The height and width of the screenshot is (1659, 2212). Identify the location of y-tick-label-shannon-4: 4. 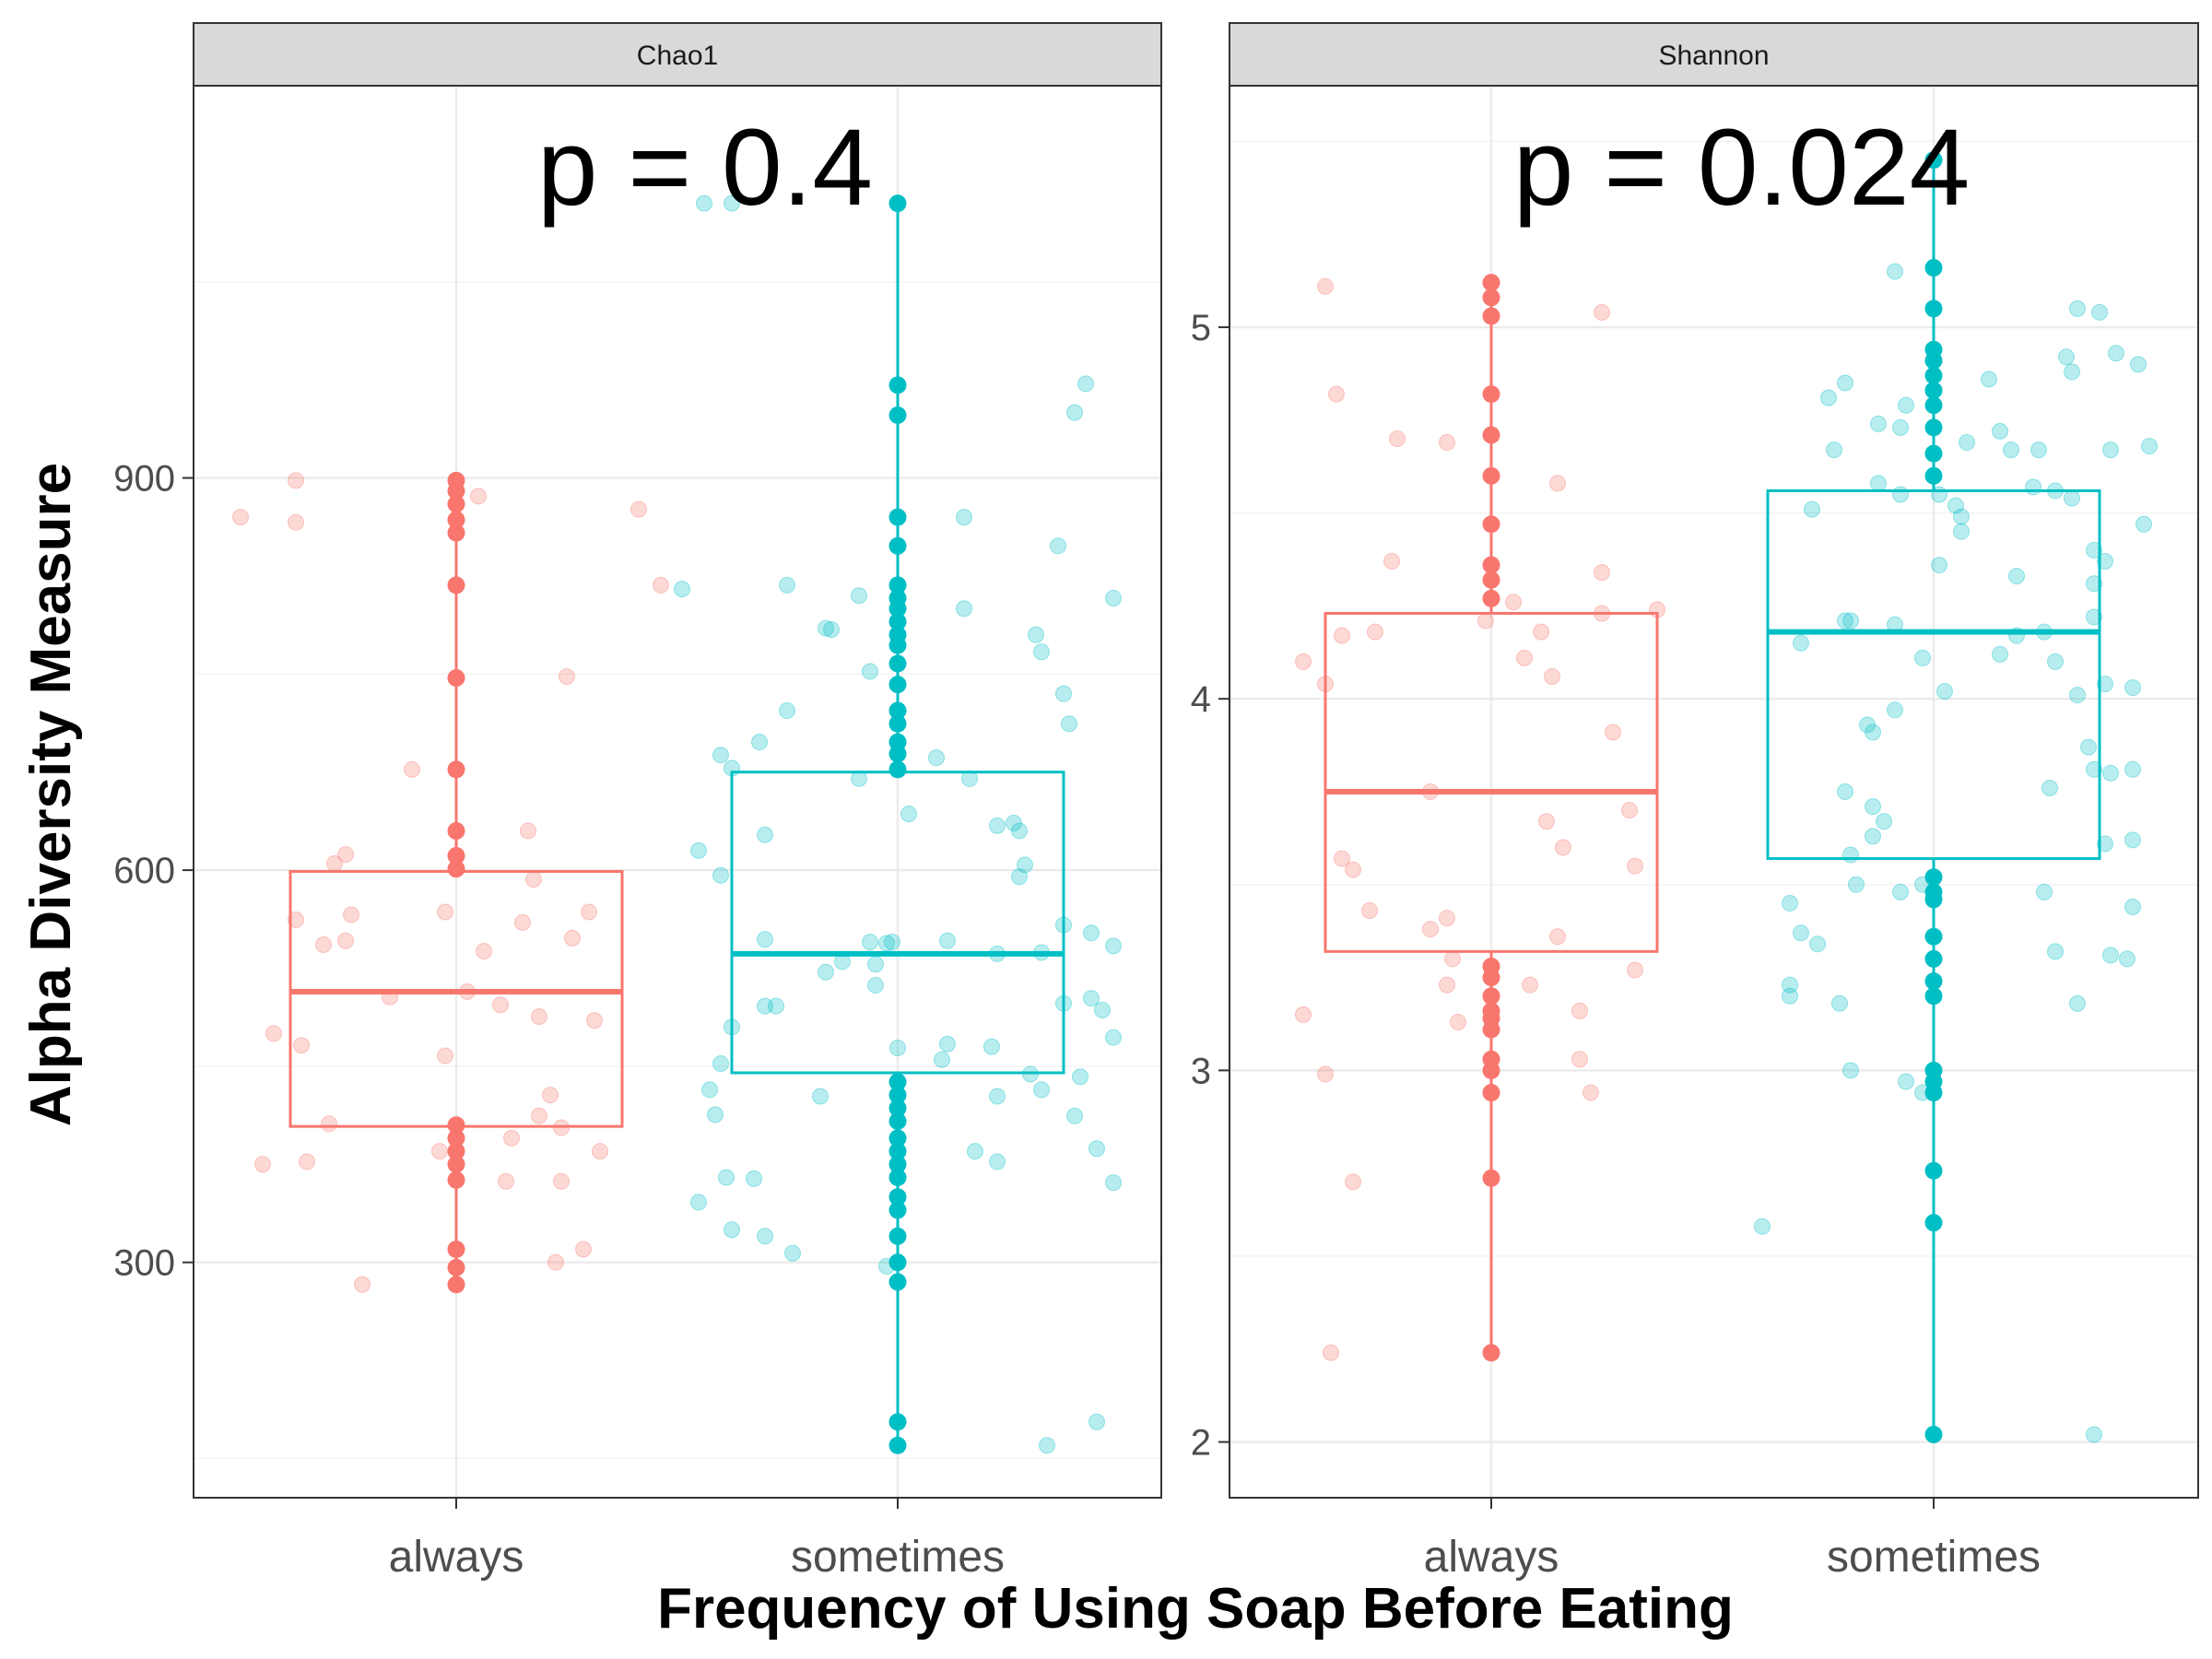
(1201, 699).